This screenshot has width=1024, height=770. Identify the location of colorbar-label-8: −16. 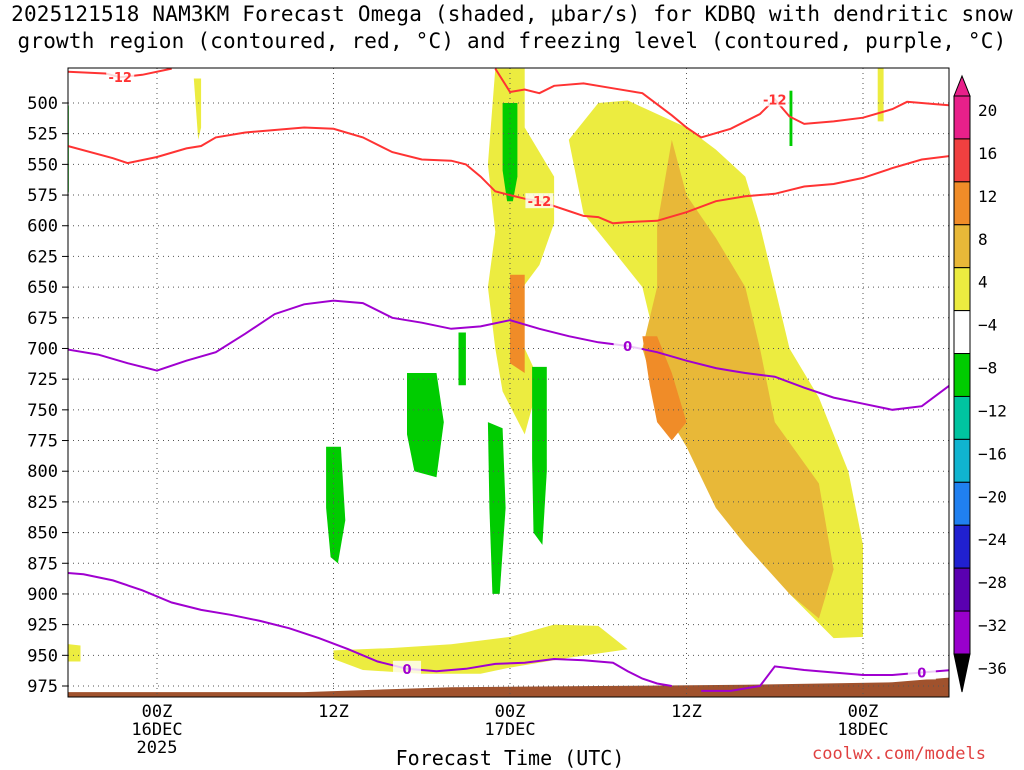
(992, 453).